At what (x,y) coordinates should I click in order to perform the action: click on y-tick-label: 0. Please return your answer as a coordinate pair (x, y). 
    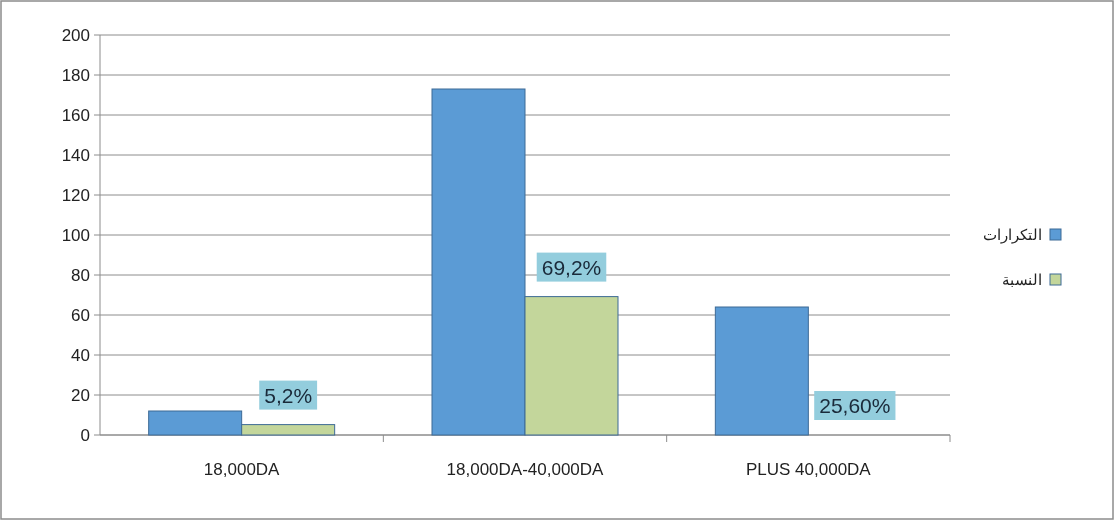
    Looking at the image, I should click on (85, 435).